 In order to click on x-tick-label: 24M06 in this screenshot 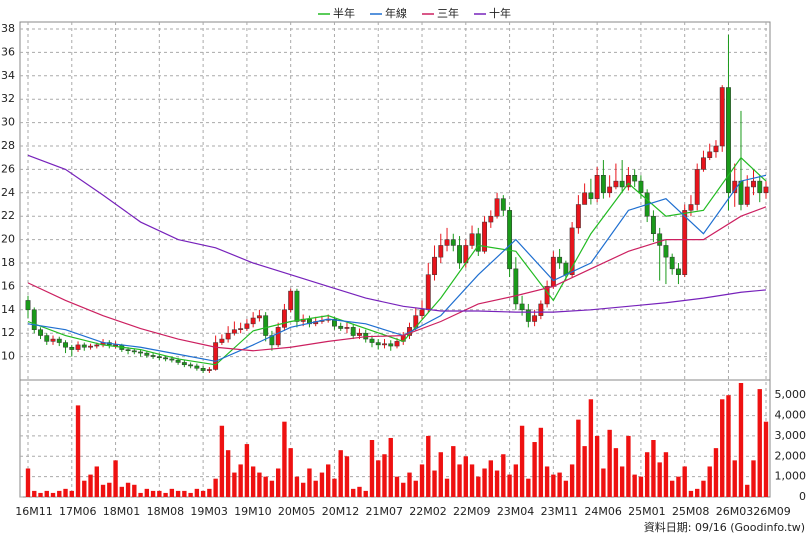, I will do `click(603, 511)`.